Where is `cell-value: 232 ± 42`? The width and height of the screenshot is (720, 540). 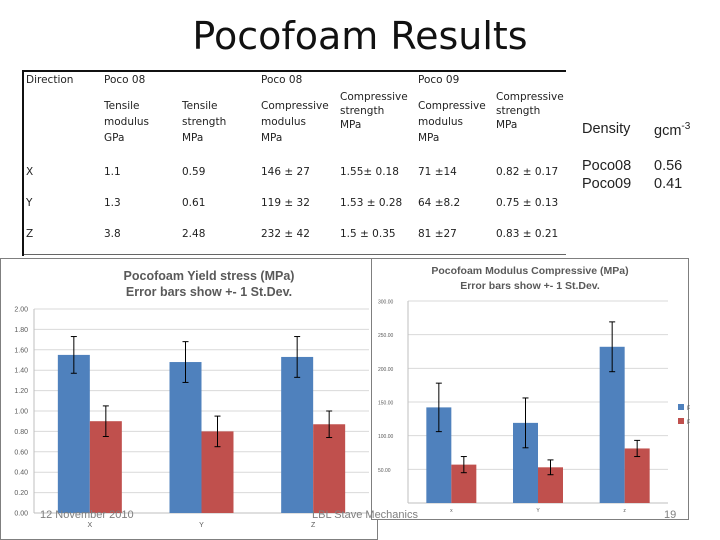 cell-value: 232 ± 42 is located at coordinates (285, 234).